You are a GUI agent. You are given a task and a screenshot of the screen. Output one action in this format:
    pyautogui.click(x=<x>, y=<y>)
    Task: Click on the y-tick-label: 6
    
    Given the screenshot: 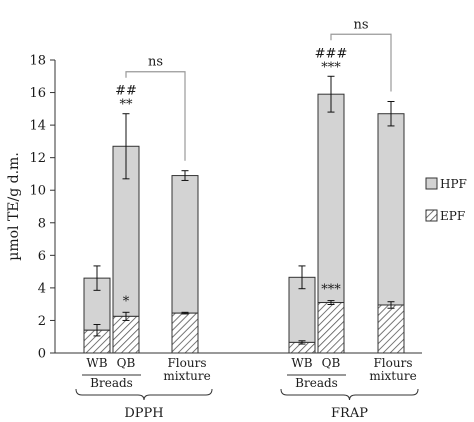 What is the action you would take?
    pyautogui.click(x=42, y=256)
    